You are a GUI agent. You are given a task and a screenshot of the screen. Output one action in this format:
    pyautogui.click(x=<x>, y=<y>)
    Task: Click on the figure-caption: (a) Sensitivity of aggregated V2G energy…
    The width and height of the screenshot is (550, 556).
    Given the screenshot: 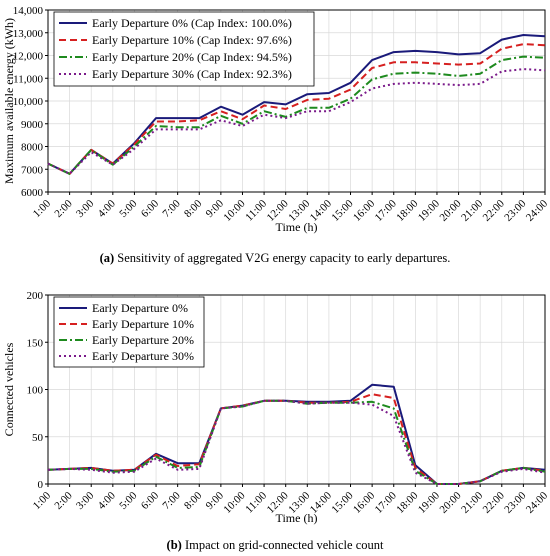 What is the action you would take?
    pyautogui.click(x=275, y=258)
    